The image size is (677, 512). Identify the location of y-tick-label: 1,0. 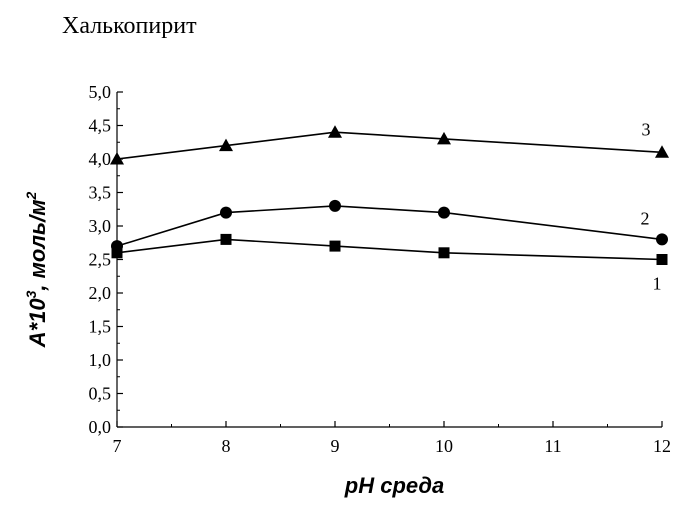
(100, 360).